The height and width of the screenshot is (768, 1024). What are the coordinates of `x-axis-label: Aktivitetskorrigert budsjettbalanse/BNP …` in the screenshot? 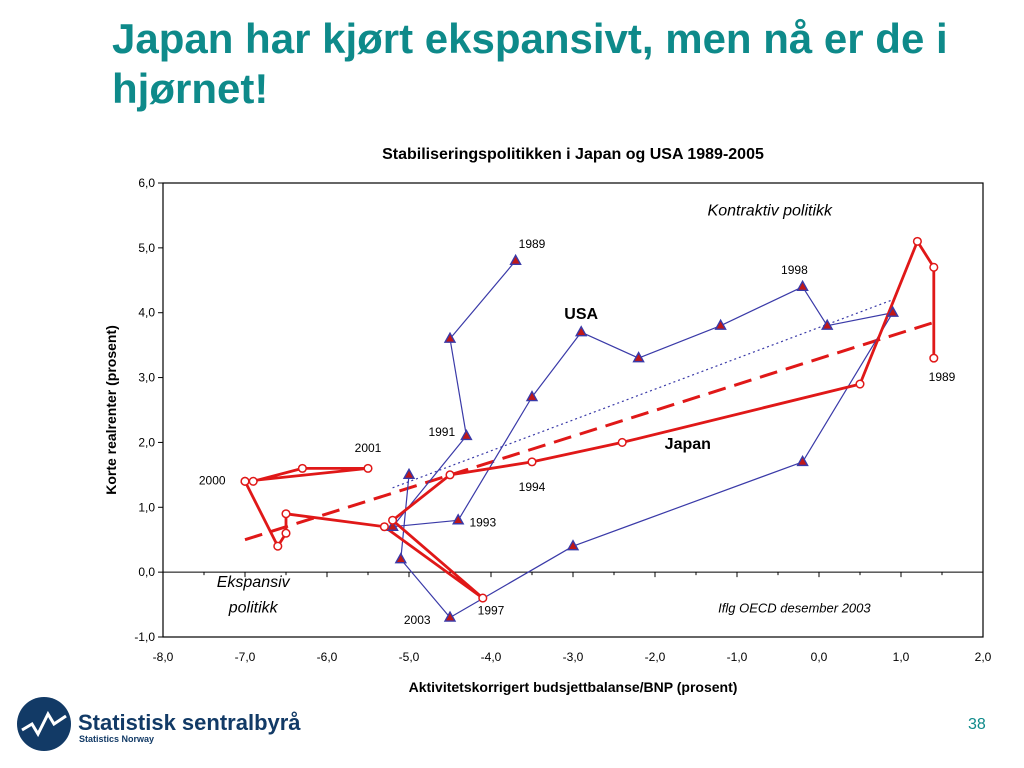 It's located at (573, 687).